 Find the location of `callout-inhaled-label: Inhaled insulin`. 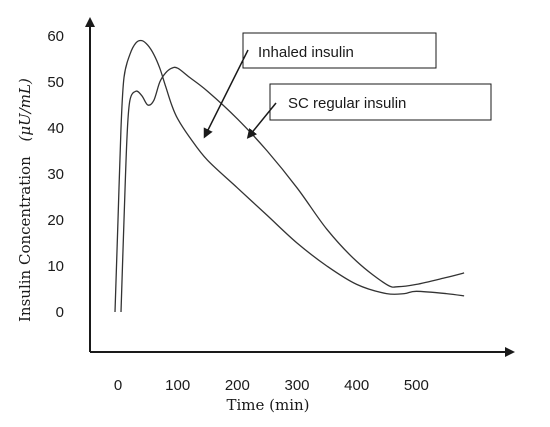

callout-inhaled-label: Inhaled insulin is located at coordinates (306, 52).